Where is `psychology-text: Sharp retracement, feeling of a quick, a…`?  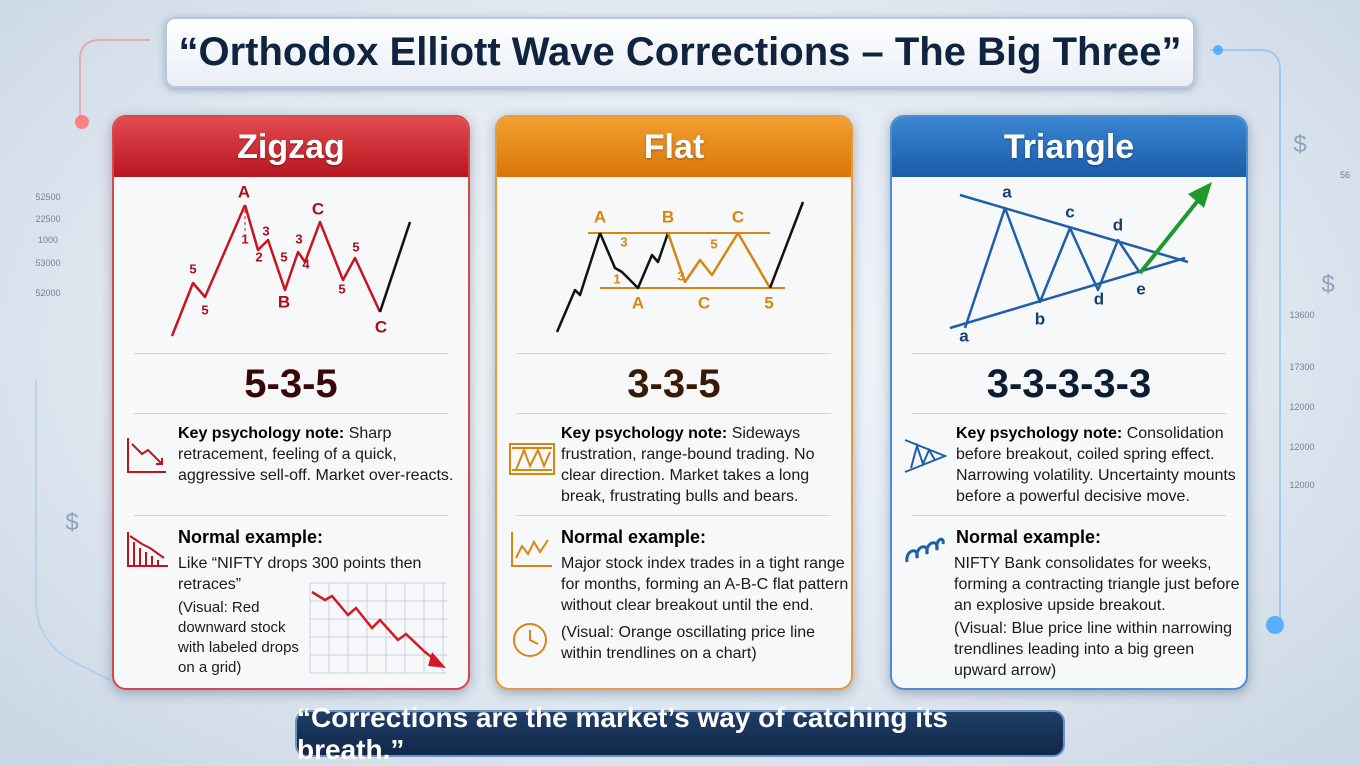
psychology-text: Sharp retracement, feeling of a quick, a… is located at coordinates (316, 454).